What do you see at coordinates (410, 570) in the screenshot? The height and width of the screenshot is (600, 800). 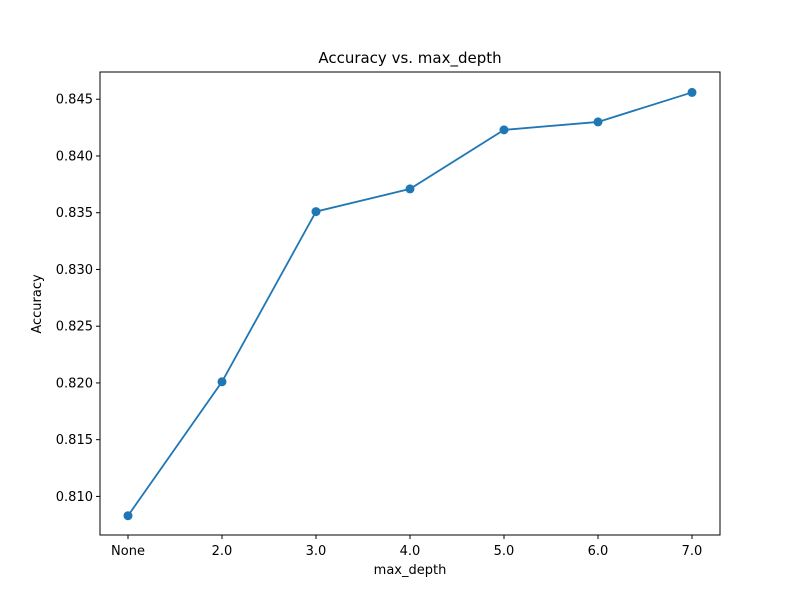 I see `x-axis-label: max_depth` at bounding box center [410, 570].